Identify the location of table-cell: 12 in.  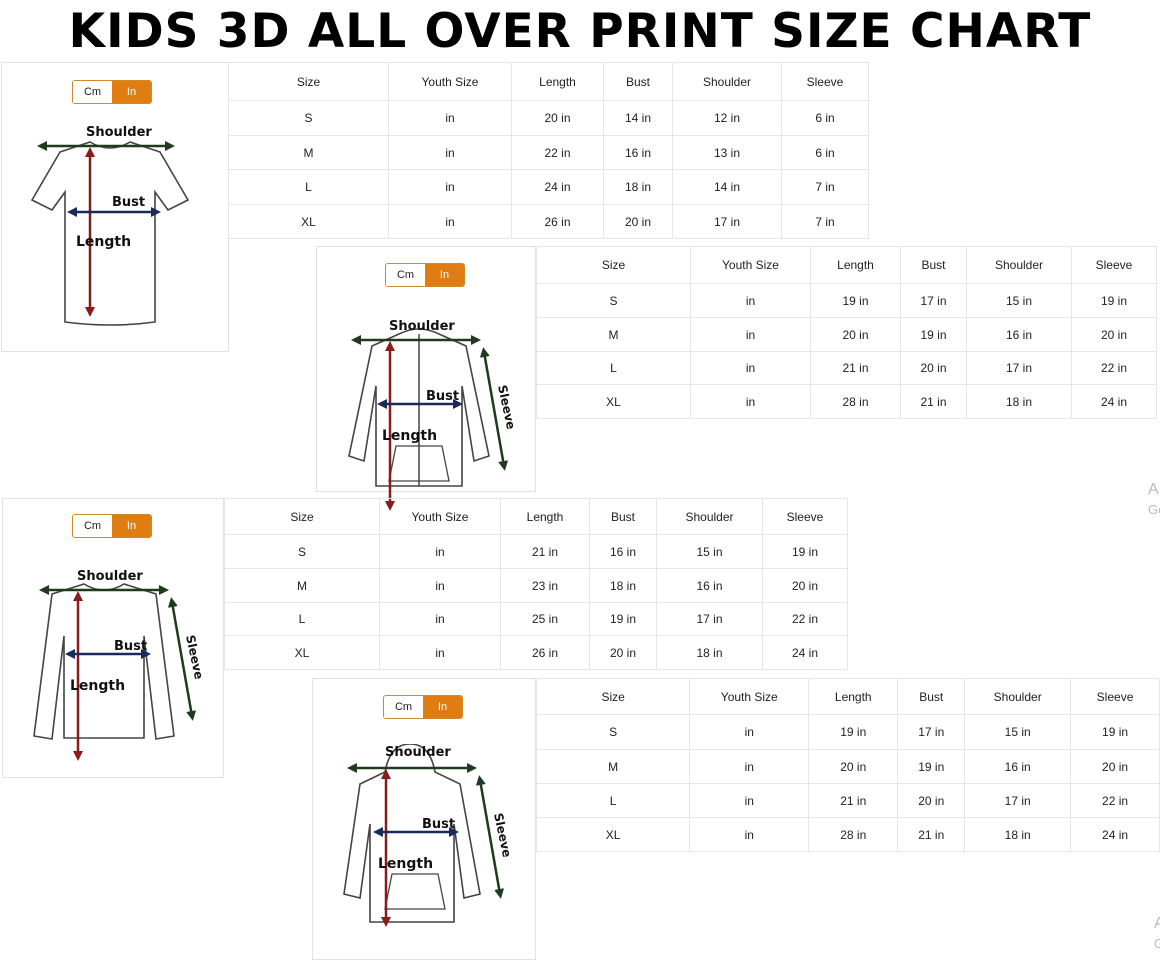
(727, 118).